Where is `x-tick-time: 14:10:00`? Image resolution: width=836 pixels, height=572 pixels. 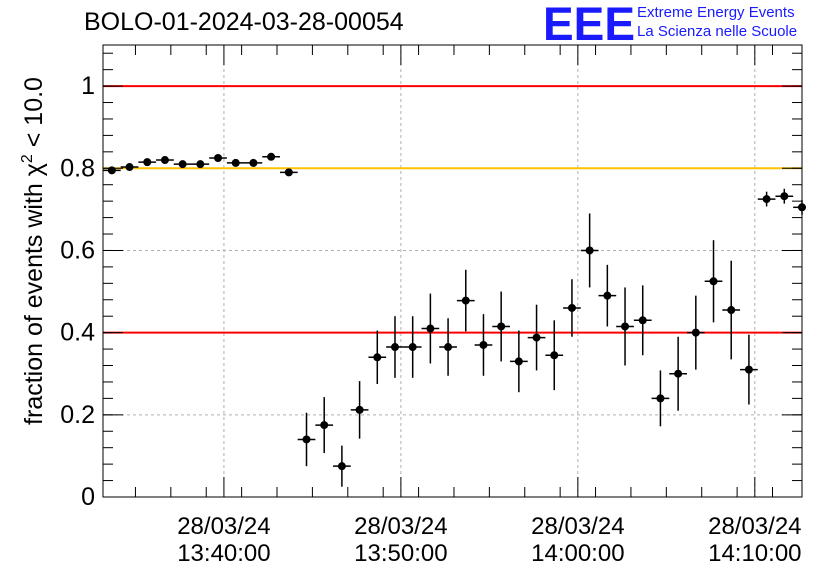 x-tick-time: 14:10:00 is located at coordinates (754, 553).